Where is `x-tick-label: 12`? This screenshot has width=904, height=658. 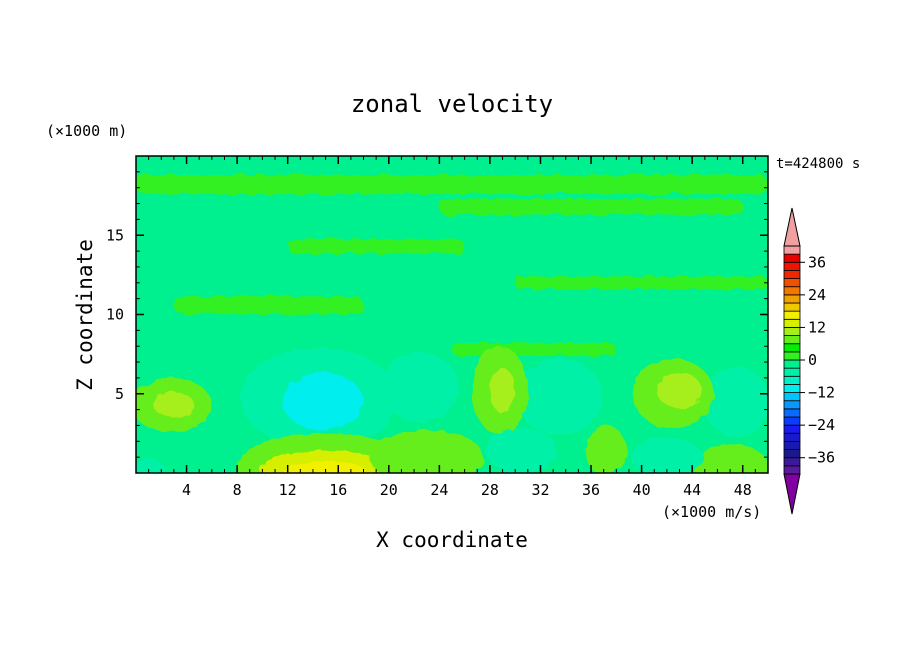 x-tick-label: 12 is located at coordinates (288, 490).